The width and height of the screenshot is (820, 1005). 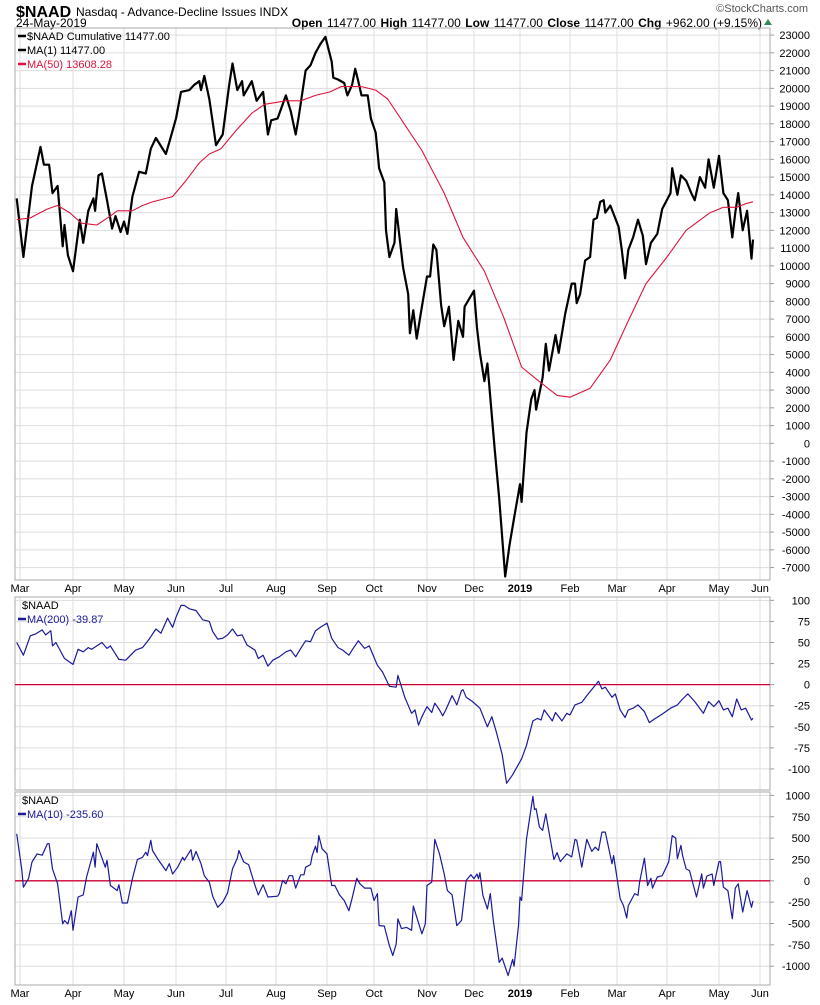 What do you see at coordinates (795, 249) in the screenshot?
I see `y-tick-label: 11000` at bounding box center [795, 249].